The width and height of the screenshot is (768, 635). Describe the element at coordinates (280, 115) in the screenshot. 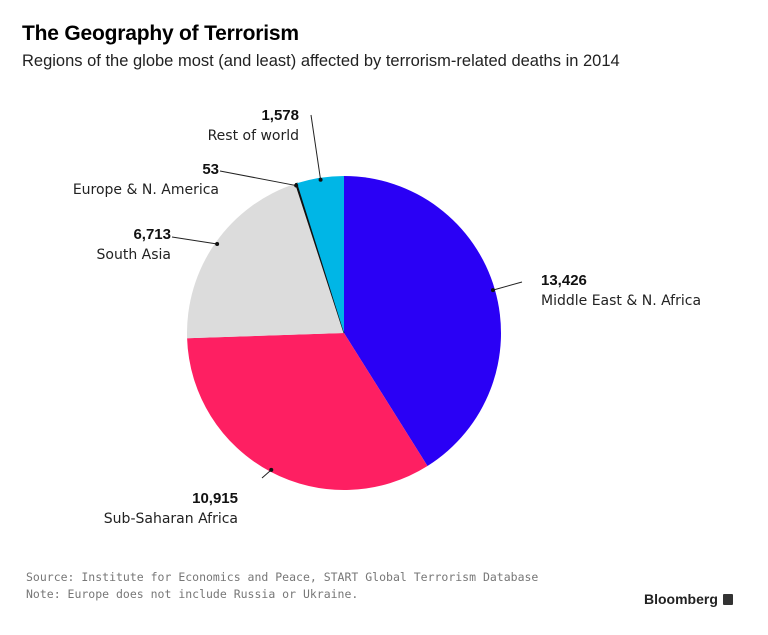

I see `label-value-rest-of-world: 1,578` at that location.